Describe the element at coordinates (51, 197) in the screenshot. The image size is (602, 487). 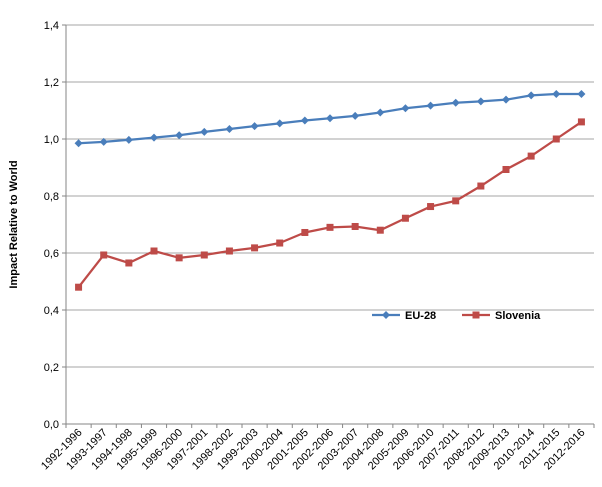
I see `y-tick-label: 0,8` at that location.